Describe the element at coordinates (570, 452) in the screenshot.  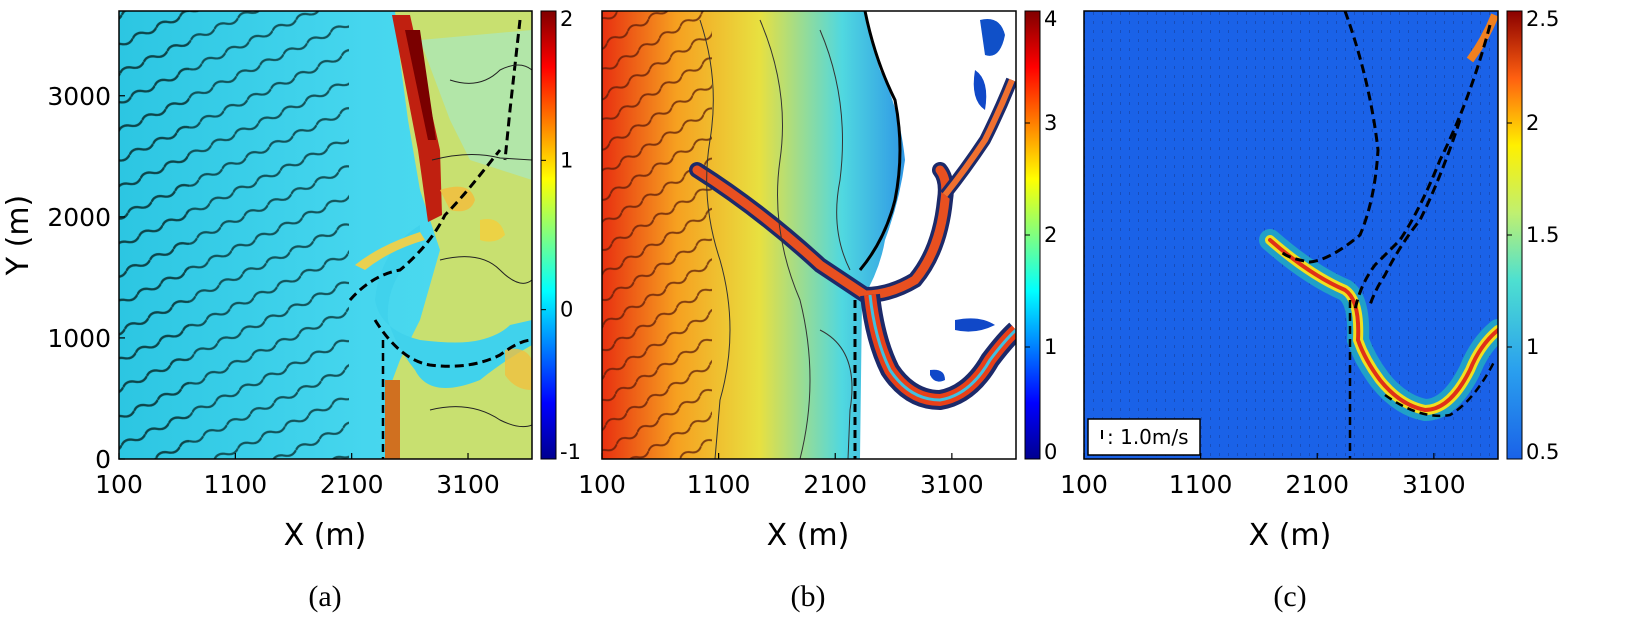
I see `colorbar-tick-label: -1` at that location.